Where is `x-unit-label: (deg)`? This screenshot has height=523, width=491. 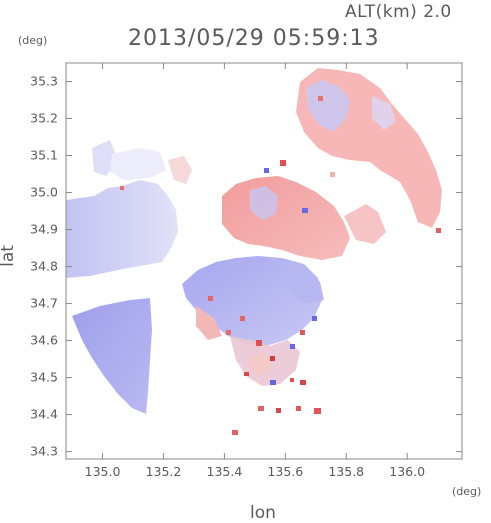 x-unit-label: (deg) is located at coordinates (467, 491).